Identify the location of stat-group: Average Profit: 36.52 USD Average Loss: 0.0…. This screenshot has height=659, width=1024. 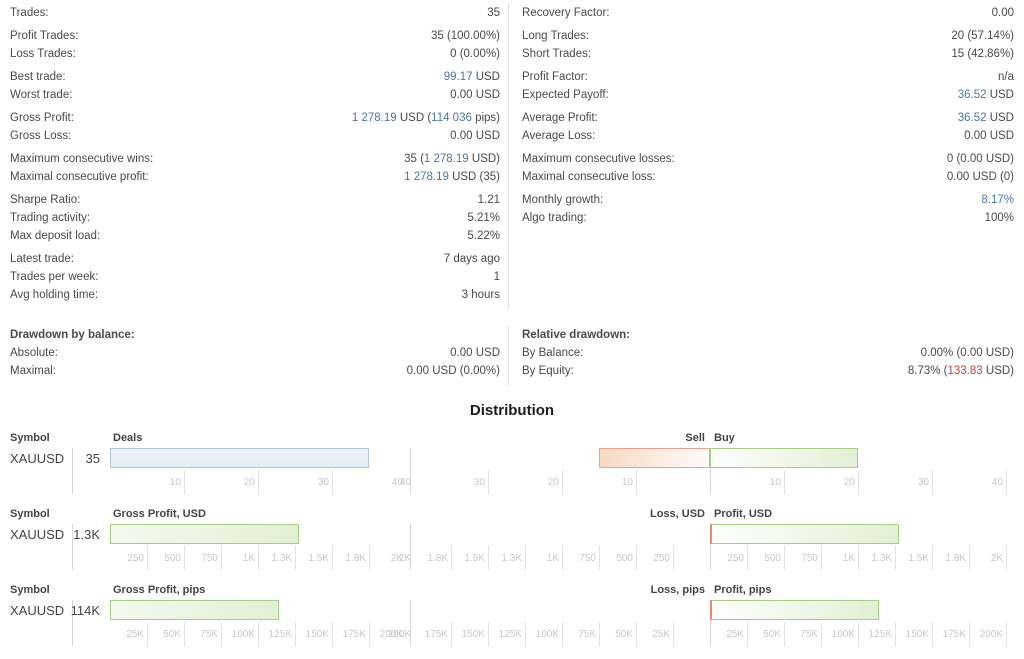
(768, 127).